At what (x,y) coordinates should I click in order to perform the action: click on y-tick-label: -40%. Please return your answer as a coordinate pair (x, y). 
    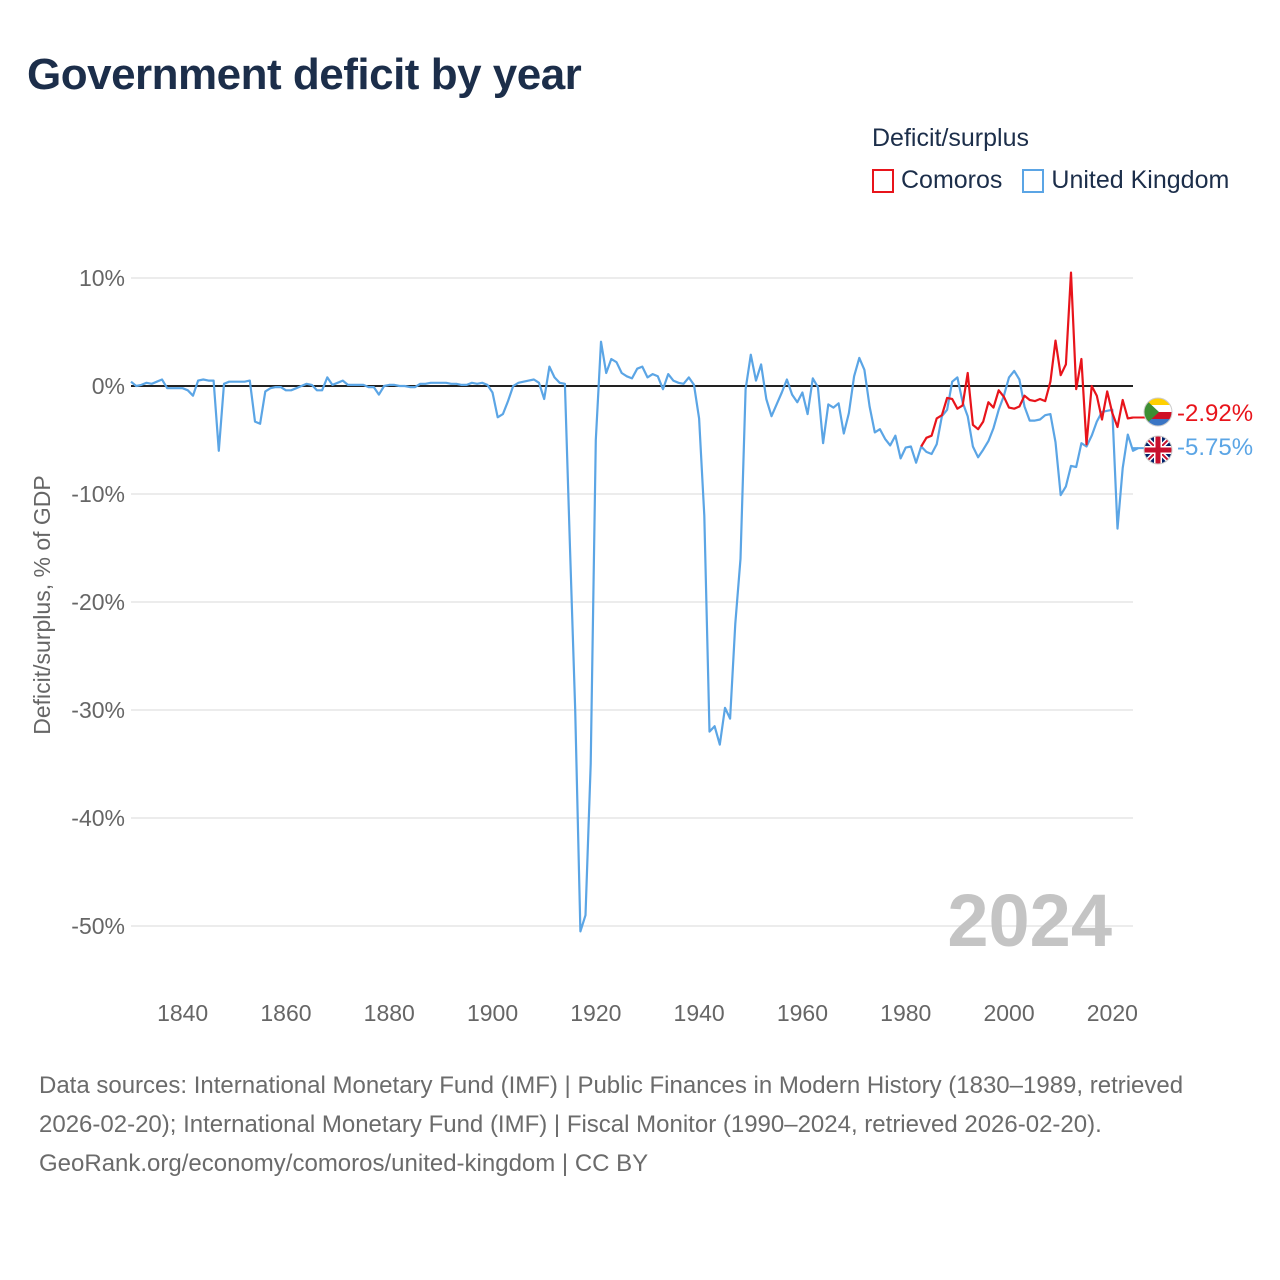
    Looking at the image, I should click on (98, 818).